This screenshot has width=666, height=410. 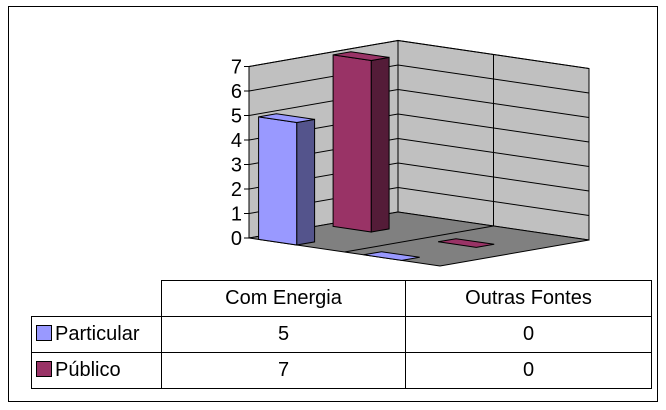 I want to click on table-header-row: Com Energia Outras Fontes, so click(x=341, y=298).